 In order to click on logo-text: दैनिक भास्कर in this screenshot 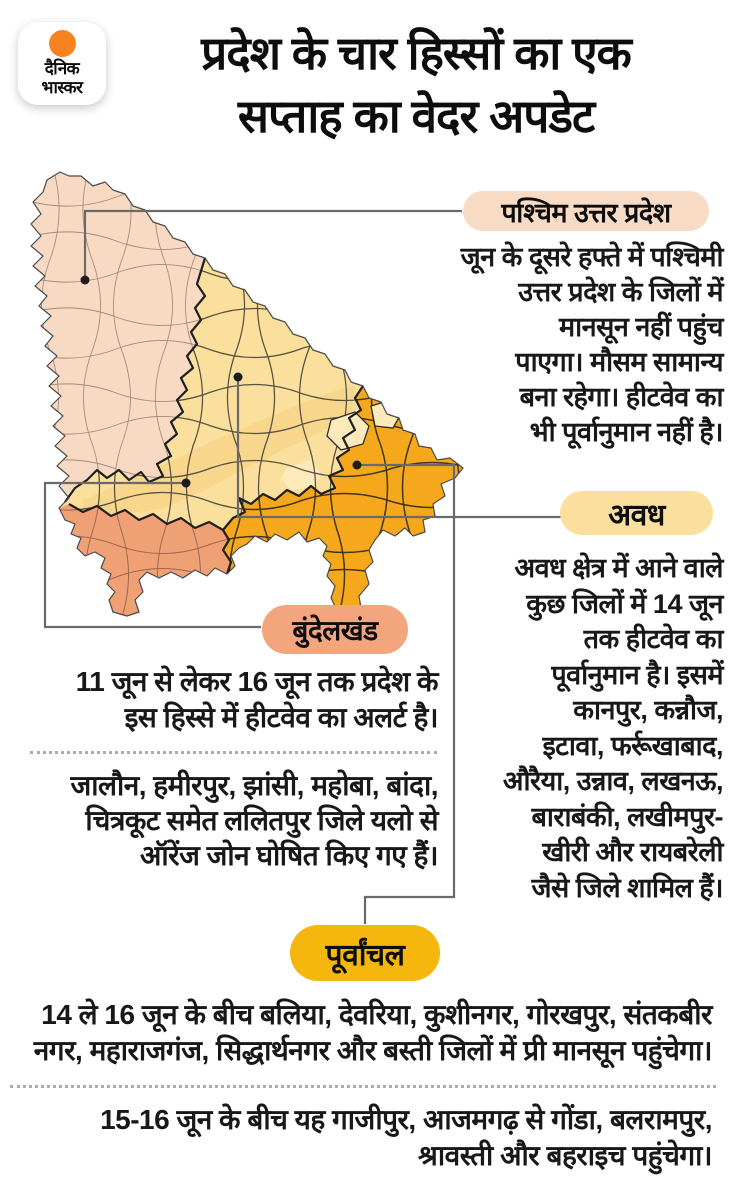, I will do `click(62, 78)`.